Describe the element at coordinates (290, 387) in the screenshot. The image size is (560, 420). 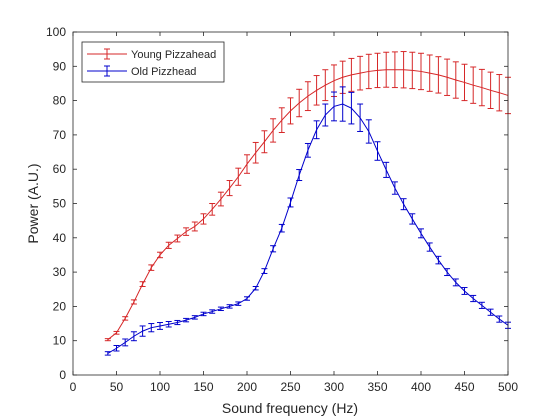
I see `x-tick-label: 250` at that location.